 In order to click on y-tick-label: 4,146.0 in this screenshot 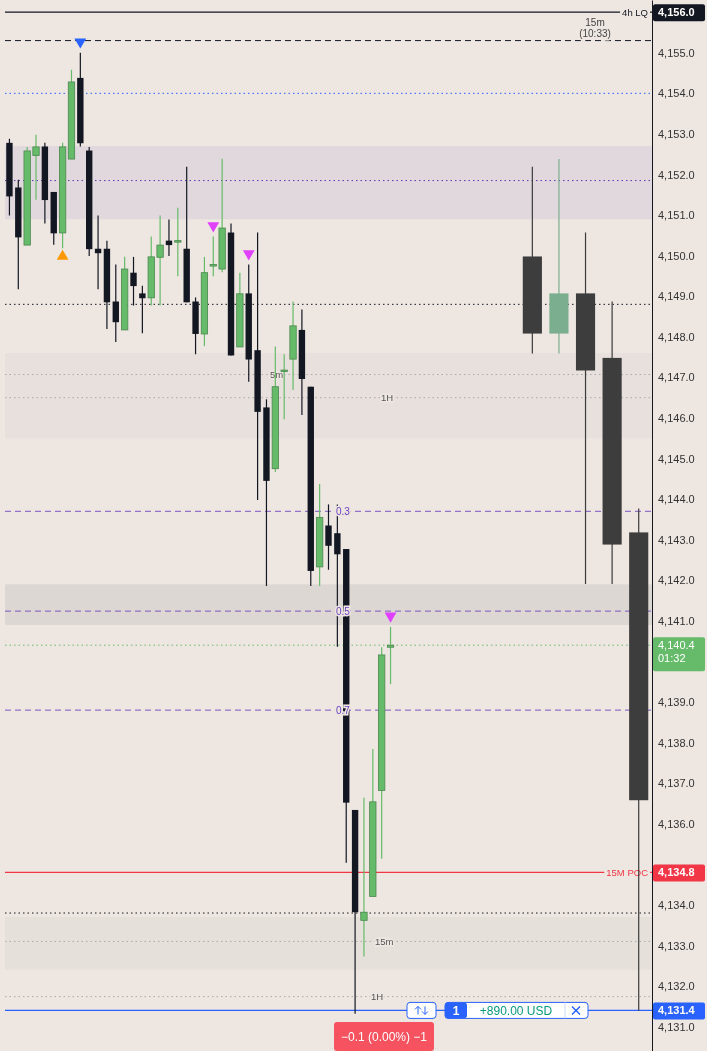, I will do `click(676, 417)`.